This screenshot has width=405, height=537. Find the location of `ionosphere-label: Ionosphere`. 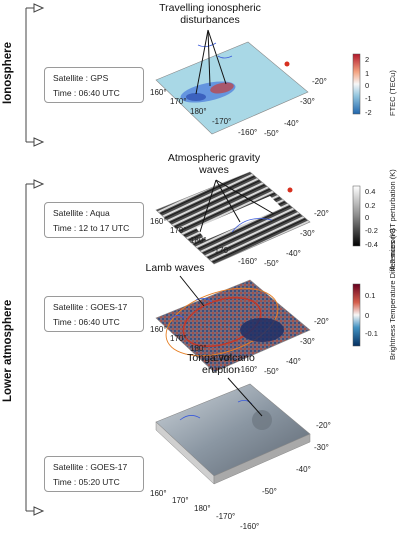

ionosphere-label: Ionosphere is located at coordinates (8, 73).